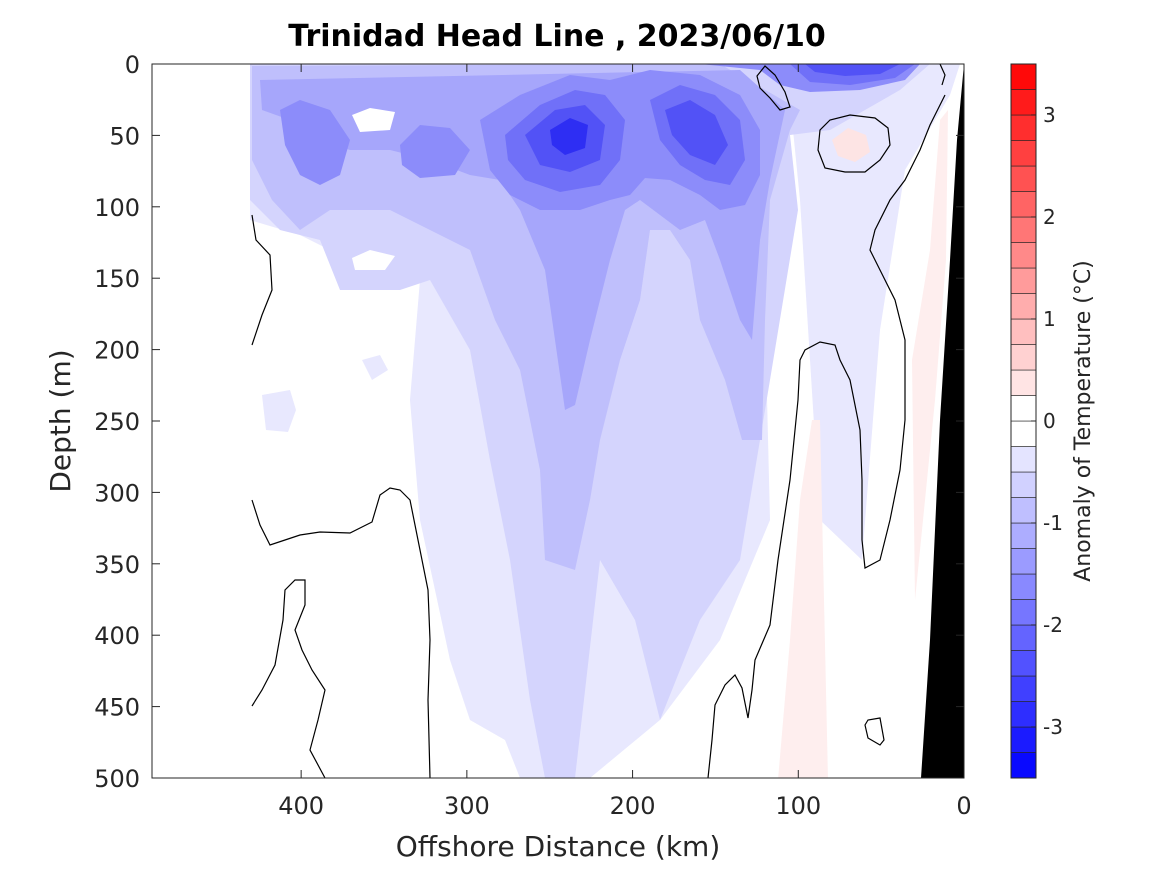 This screenshot has width=1167, height=875. I want to click on cold-region-level-1b, so click(279, 411).